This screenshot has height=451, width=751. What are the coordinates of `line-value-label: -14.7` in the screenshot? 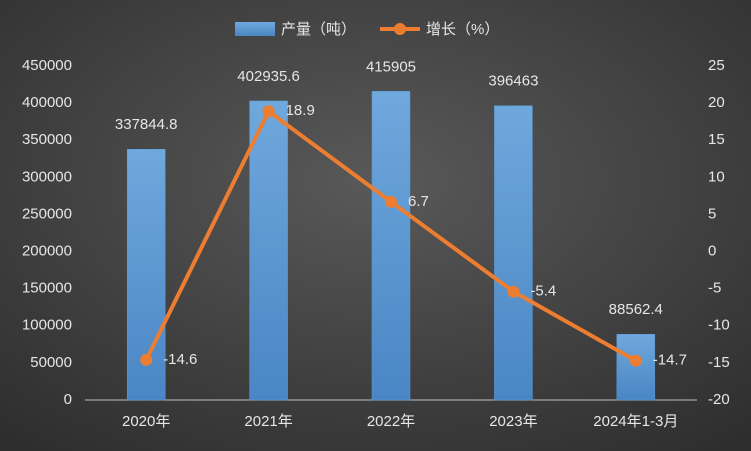 It's located at (670, 360).